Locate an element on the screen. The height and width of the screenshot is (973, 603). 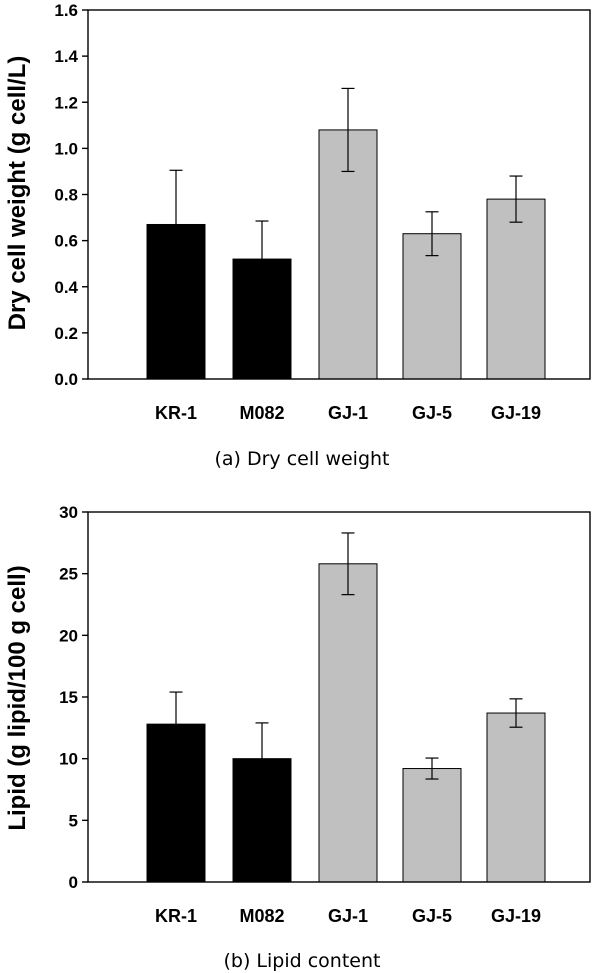
y-tick-label: 0.0 is located at coordinates (66, 379).